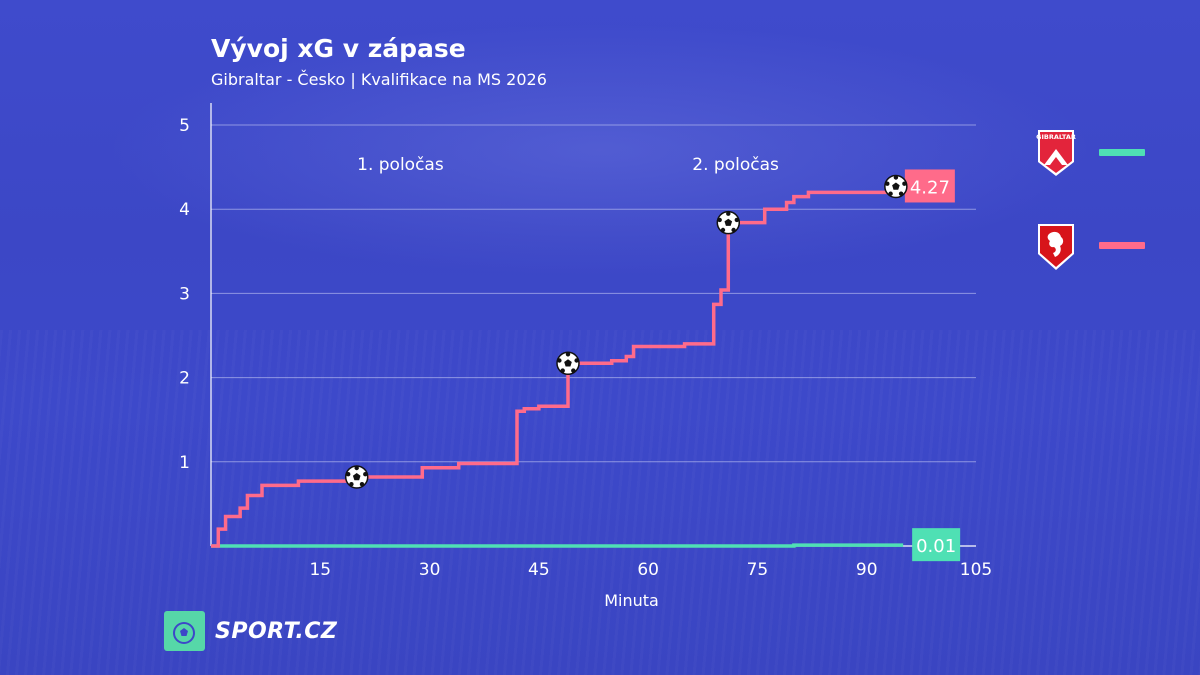 The image size is (1200, 675). I want to click on legend-line-gibraltar, so click(1122, 152).